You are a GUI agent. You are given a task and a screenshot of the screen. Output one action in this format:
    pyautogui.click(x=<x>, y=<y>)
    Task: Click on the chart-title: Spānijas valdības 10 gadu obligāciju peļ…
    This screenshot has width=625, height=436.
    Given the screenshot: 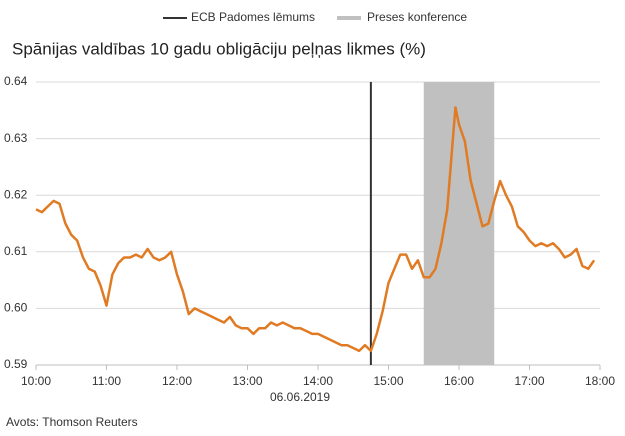 What is the action you would take?
    pyautogui.click(x=219, y=48)
    